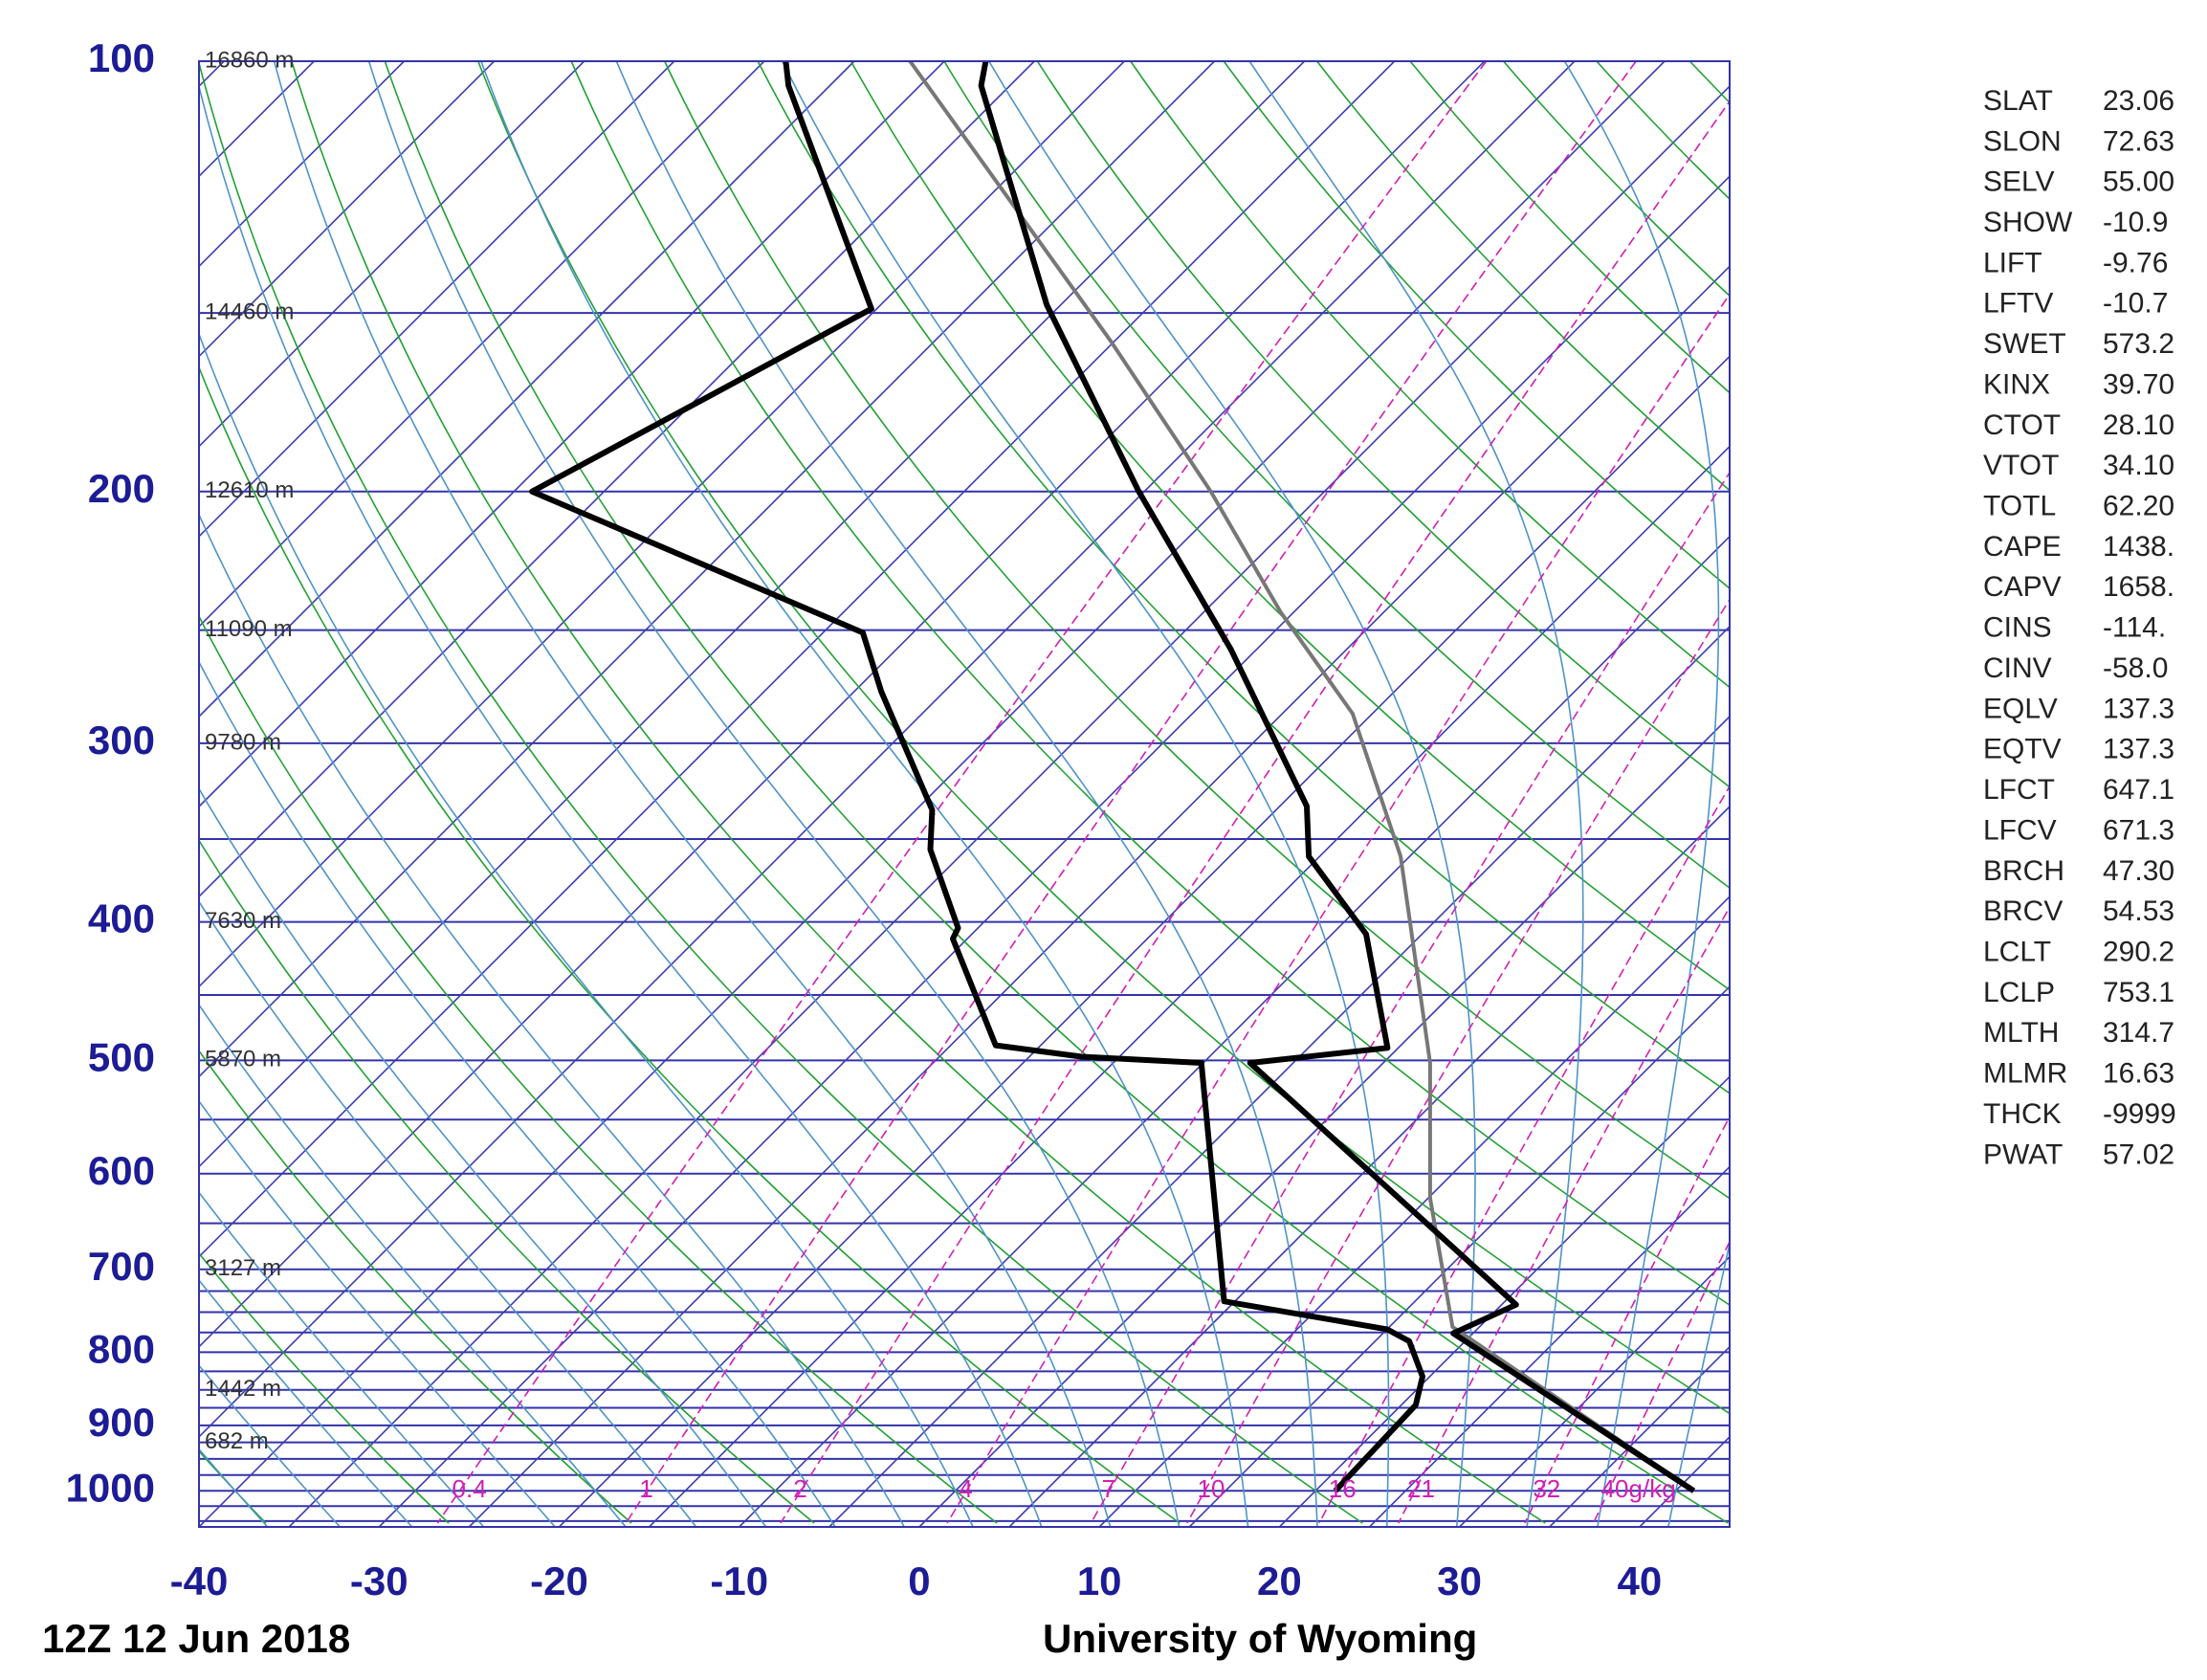 Image resolution: width=2207 pixels, height=1680 pixels. What do you see at coordinates (2138, 749) in the screenshot?
I see `index-value: 137.3` at bounding box center [2138, 749].